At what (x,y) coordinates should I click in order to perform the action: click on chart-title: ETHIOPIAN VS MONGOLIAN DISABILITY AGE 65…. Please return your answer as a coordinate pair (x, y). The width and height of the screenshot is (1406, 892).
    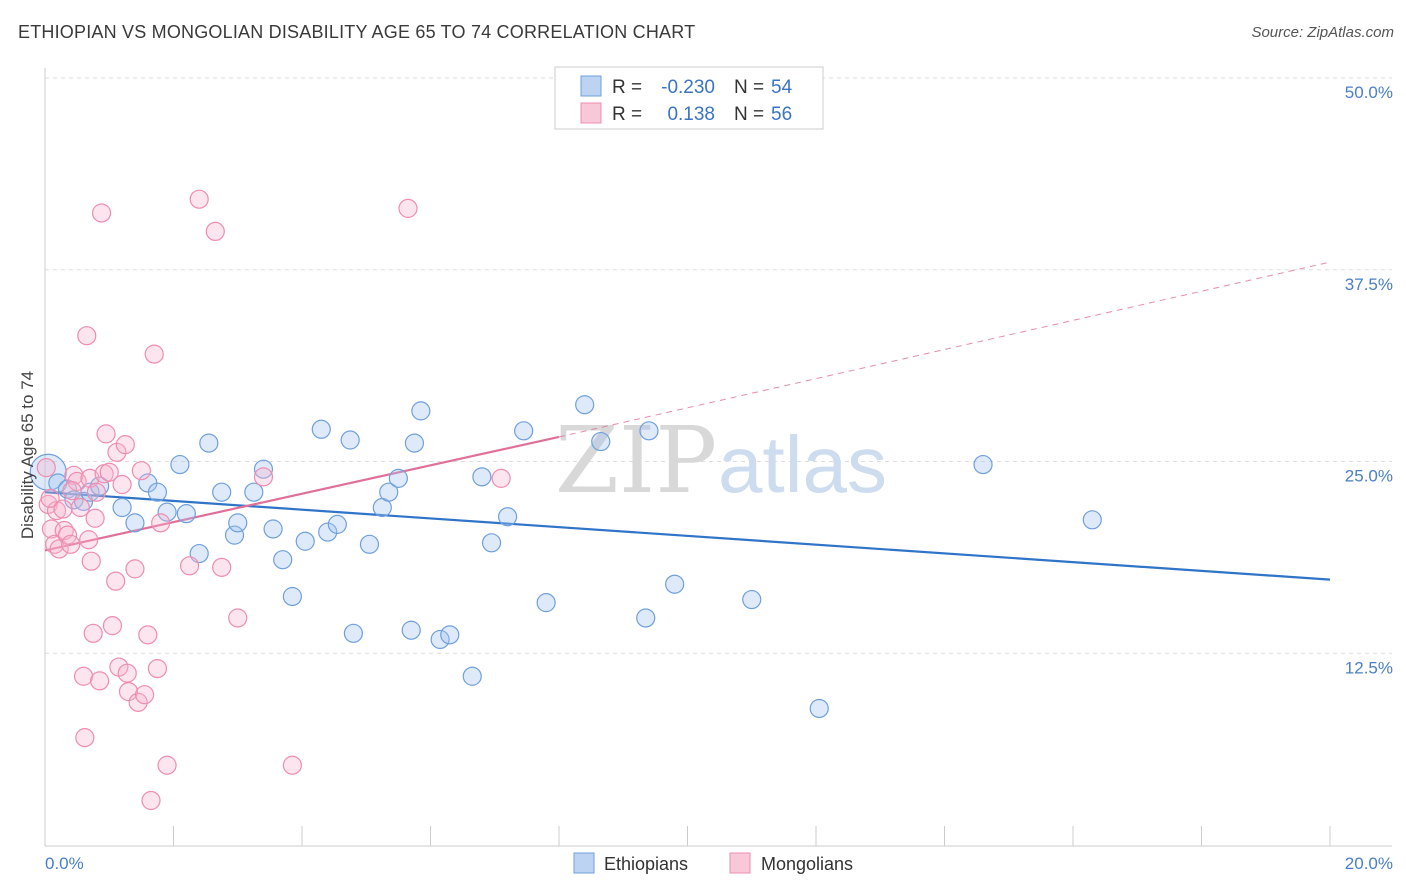
    Looking at the image, I should click on (357, 32).